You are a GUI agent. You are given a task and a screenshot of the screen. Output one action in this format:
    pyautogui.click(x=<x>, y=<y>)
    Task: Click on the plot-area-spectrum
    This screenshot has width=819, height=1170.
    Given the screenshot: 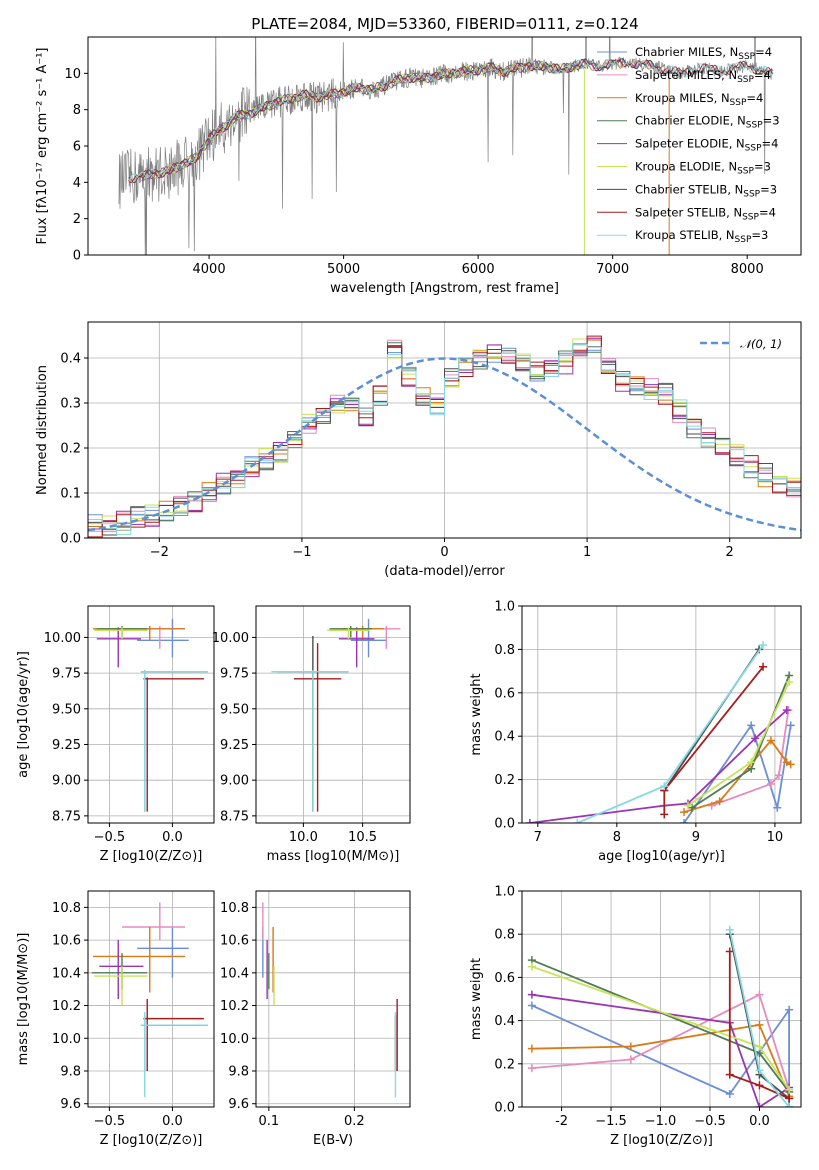 What is the action you would take?
    pyautogui.click(x=446, y=146)
    